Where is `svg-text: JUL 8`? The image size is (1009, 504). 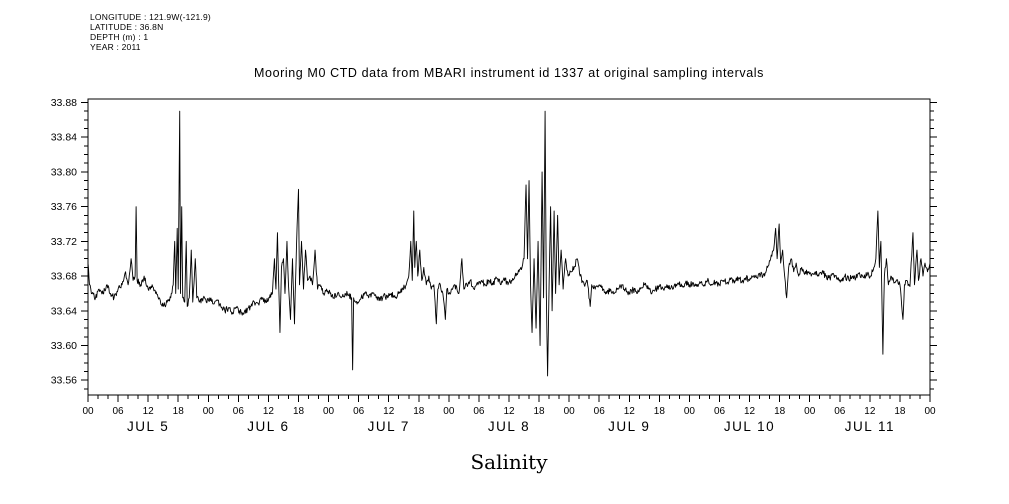
svg-text: JUL 8 is located at coordinates (509, 426).